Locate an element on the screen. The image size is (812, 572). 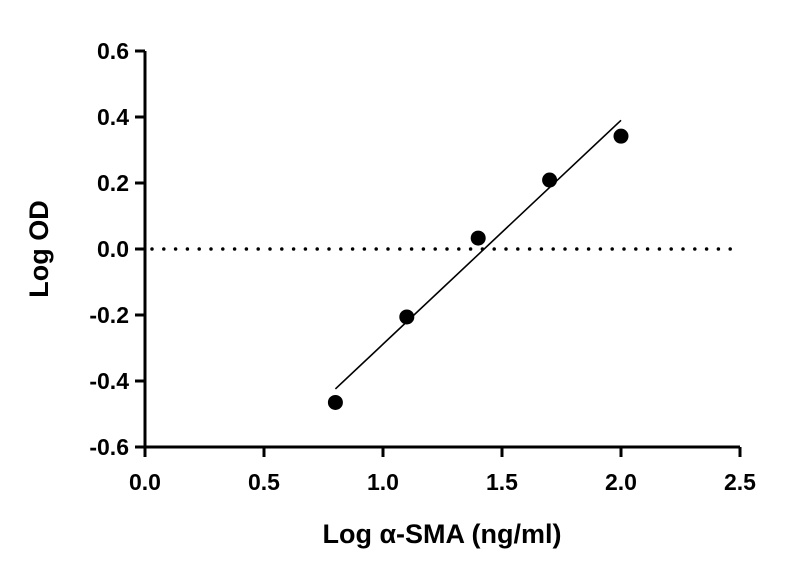
y-tick-label: 0.2 is located at coordinates (113, 183).